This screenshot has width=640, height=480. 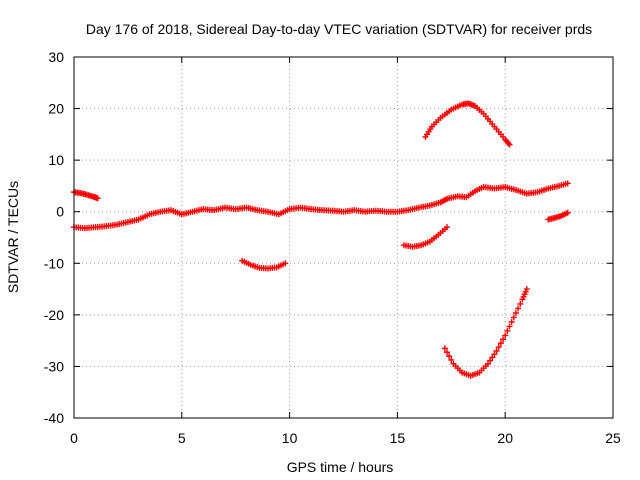 What do you see at coordinates (507, 191) in the screenshot?
I see `arc-late-baseline` at bounding box center [507, 191].